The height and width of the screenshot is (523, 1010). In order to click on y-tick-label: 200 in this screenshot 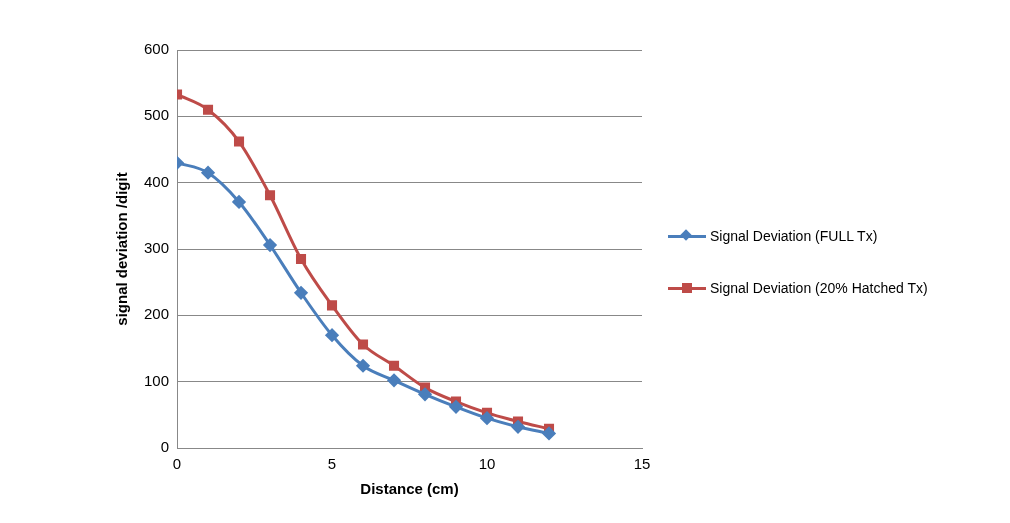, I will do `click(157, 314)`.